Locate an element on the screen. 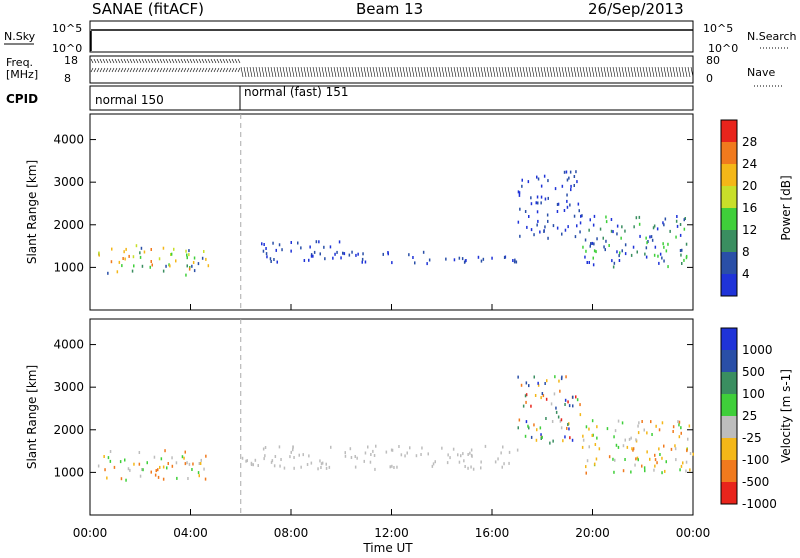 Image resolution: width=800 pixels, height=558 pixels. colorbar-tick-label: -25 is located at coordinates (752, 438).